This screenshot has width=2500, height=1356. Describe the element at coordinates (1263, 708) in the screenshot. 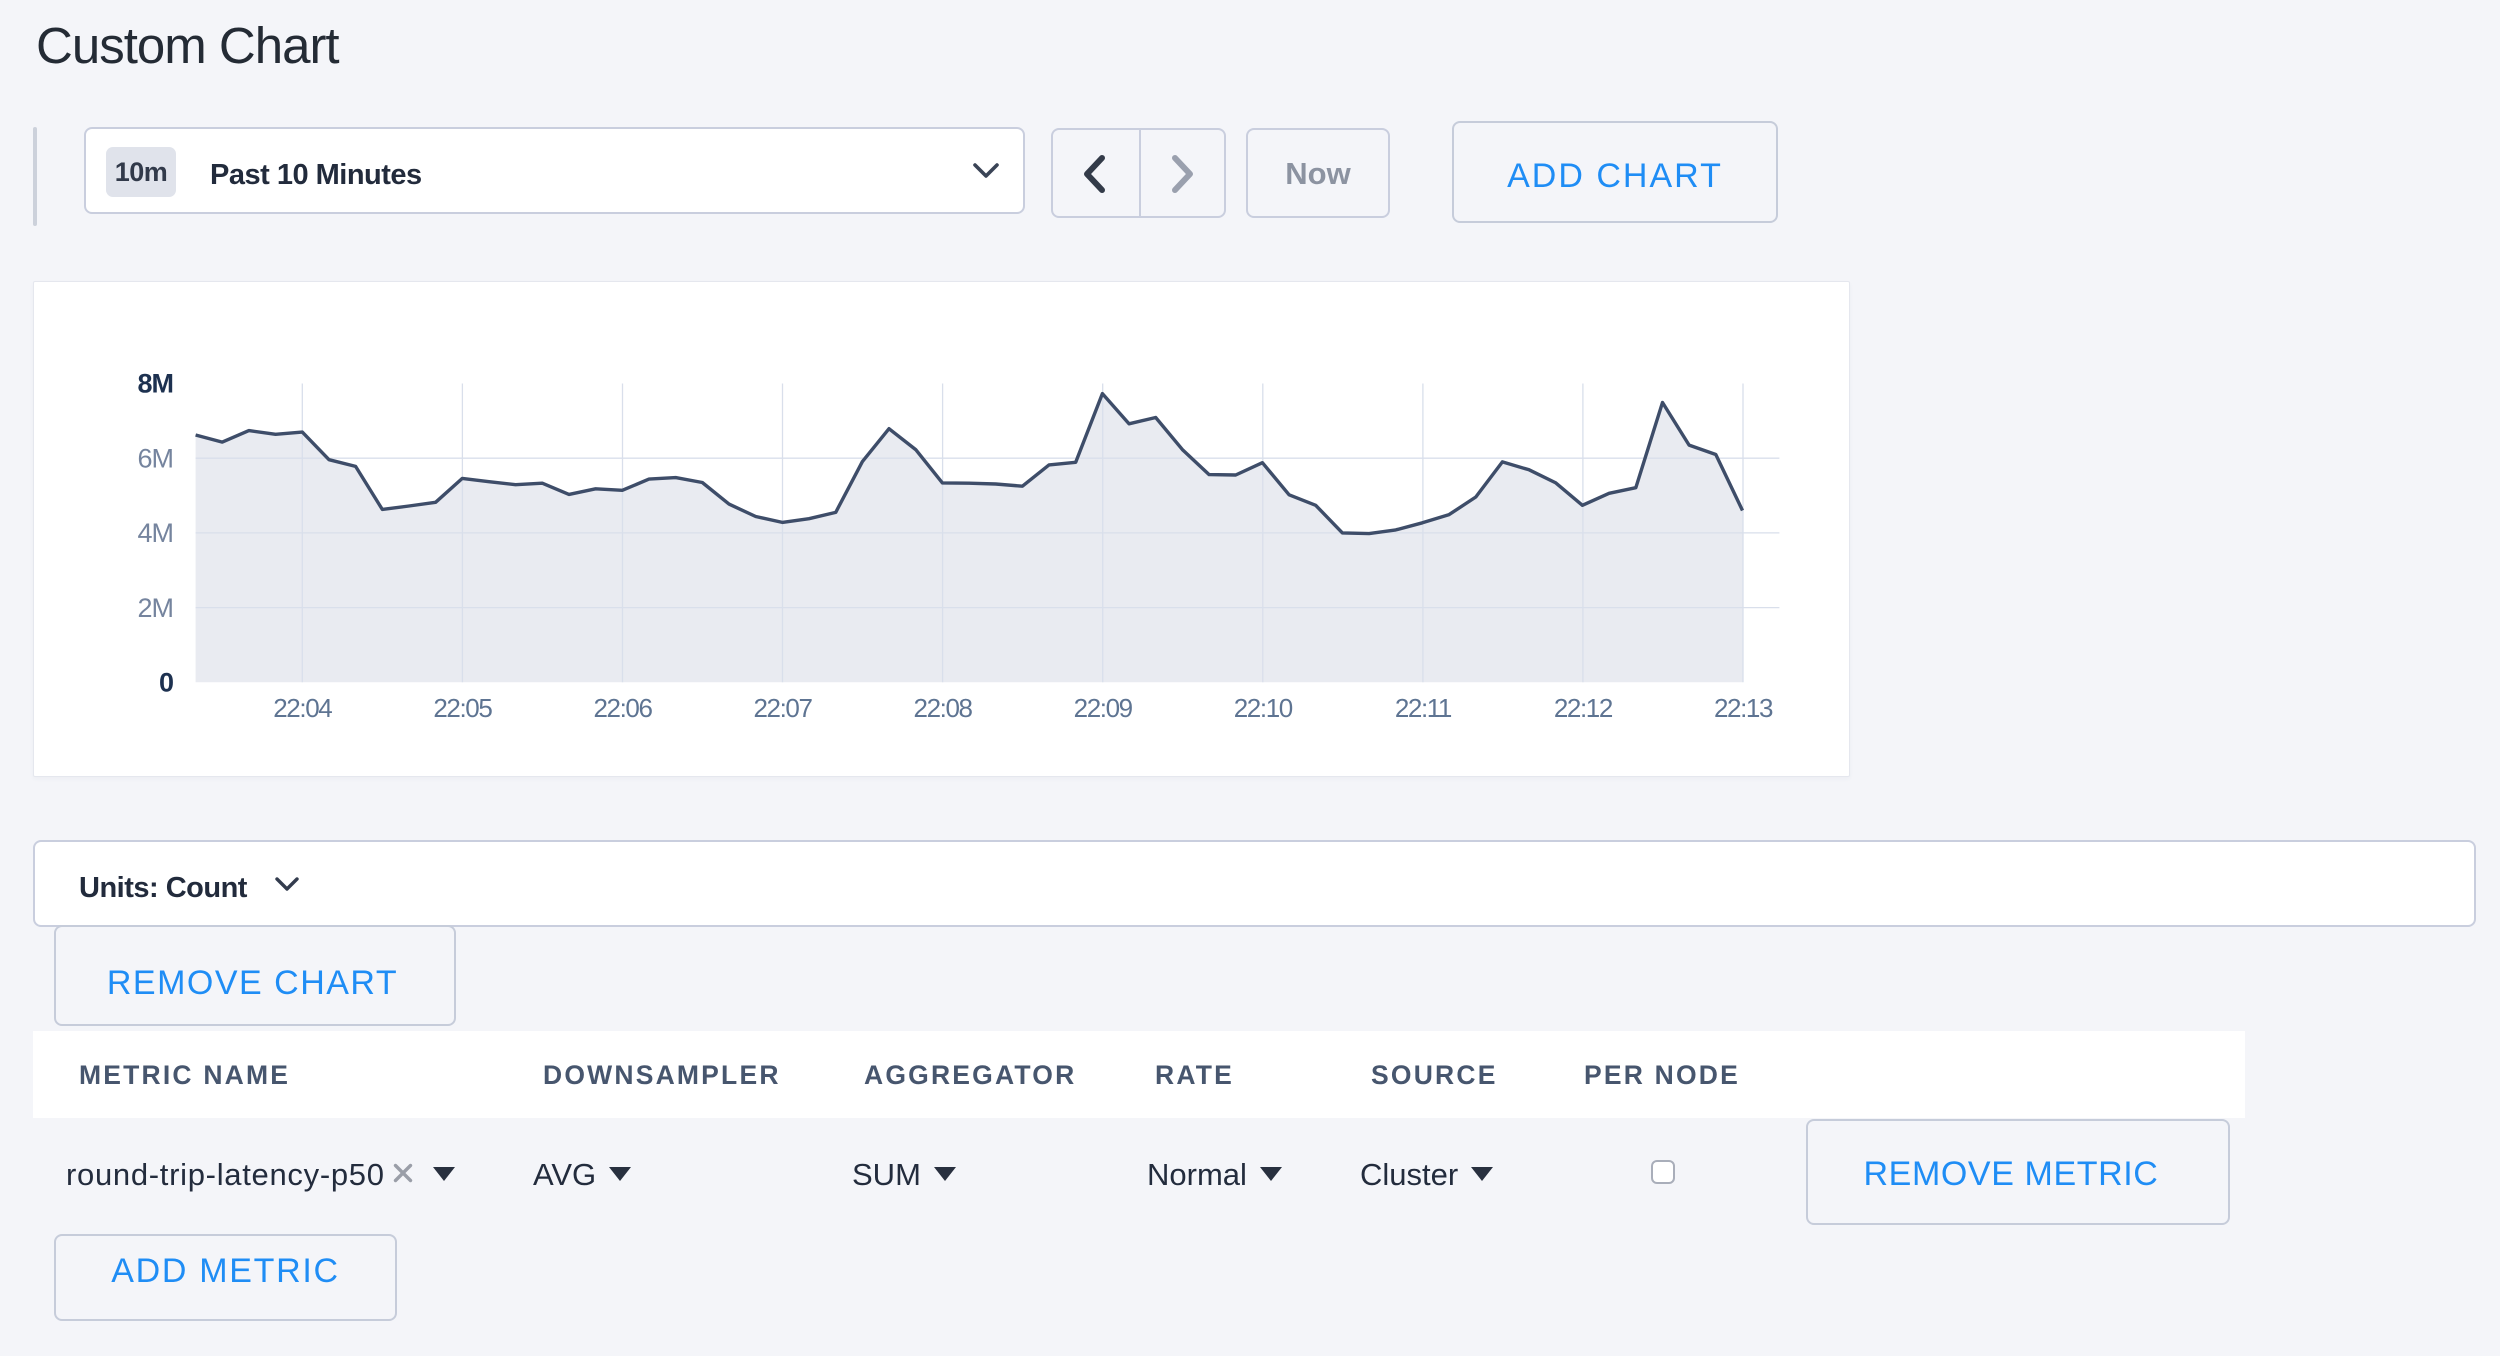

I see `svg-text: 22:10` at that location.